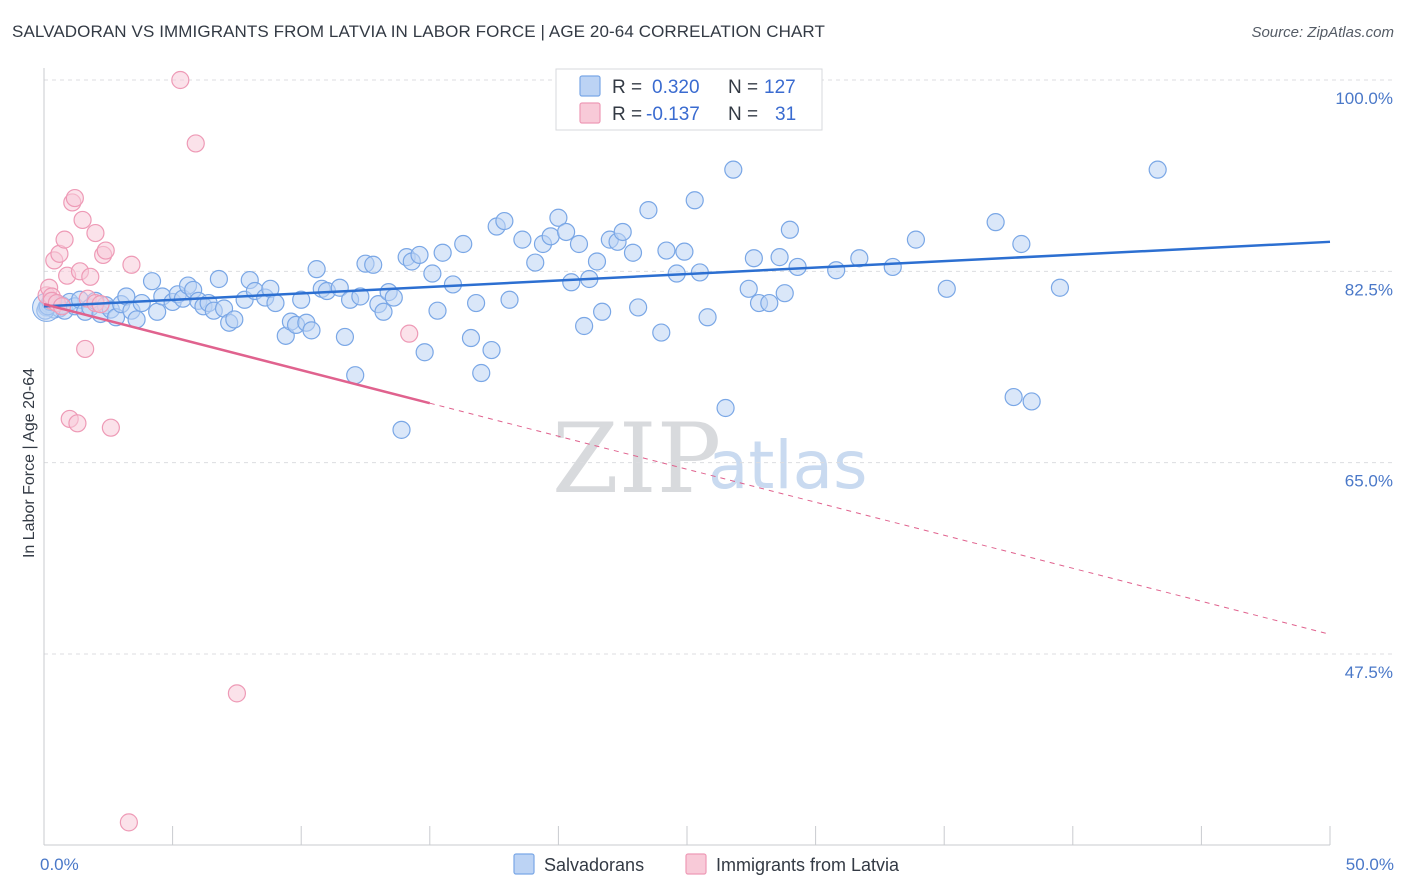  What do you see at coordinates (1322, 32) in the screenshot?
I see `chart-source: Source: ZipAtlas.com` at bounding box center [1322, 32].